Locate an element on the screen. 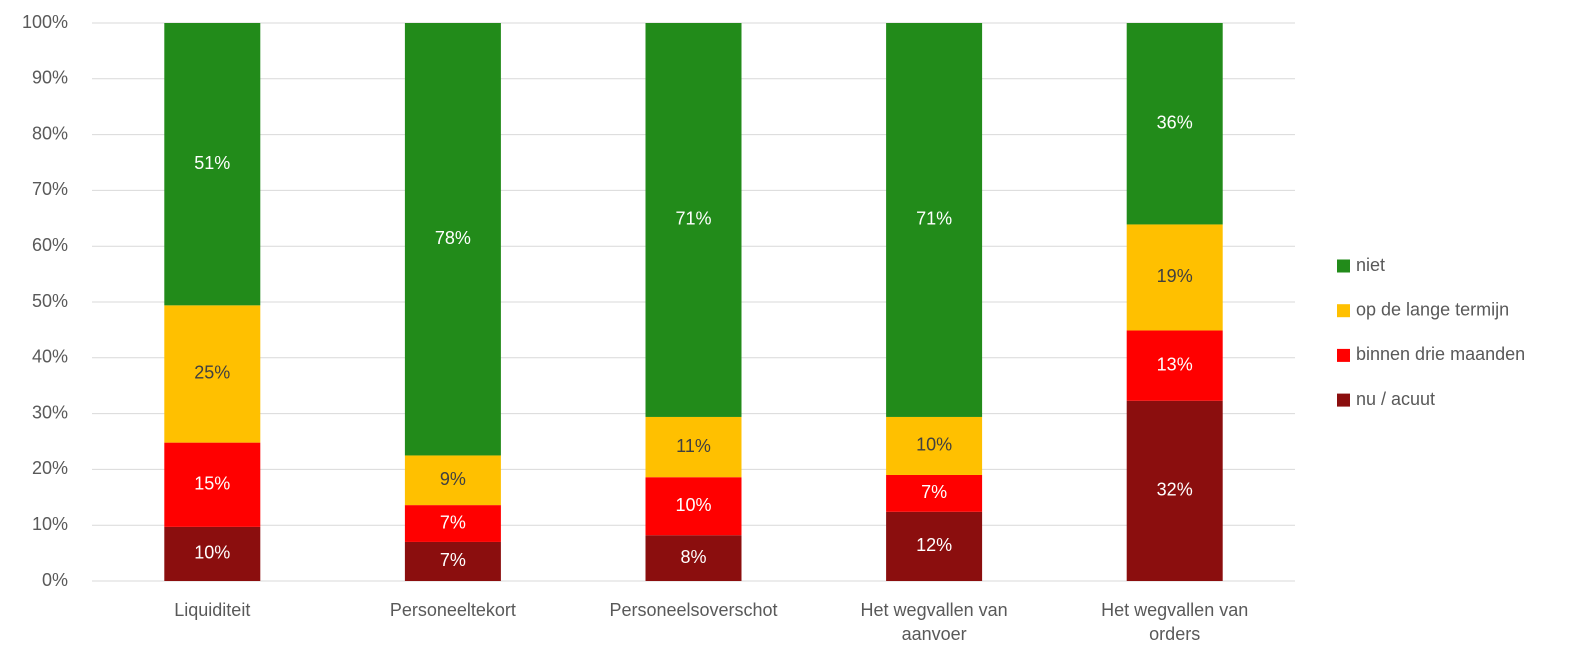 This screenshot has height=653, width=1575. legend-label: binnen drie maanden is located at coordinates (1440, 354).